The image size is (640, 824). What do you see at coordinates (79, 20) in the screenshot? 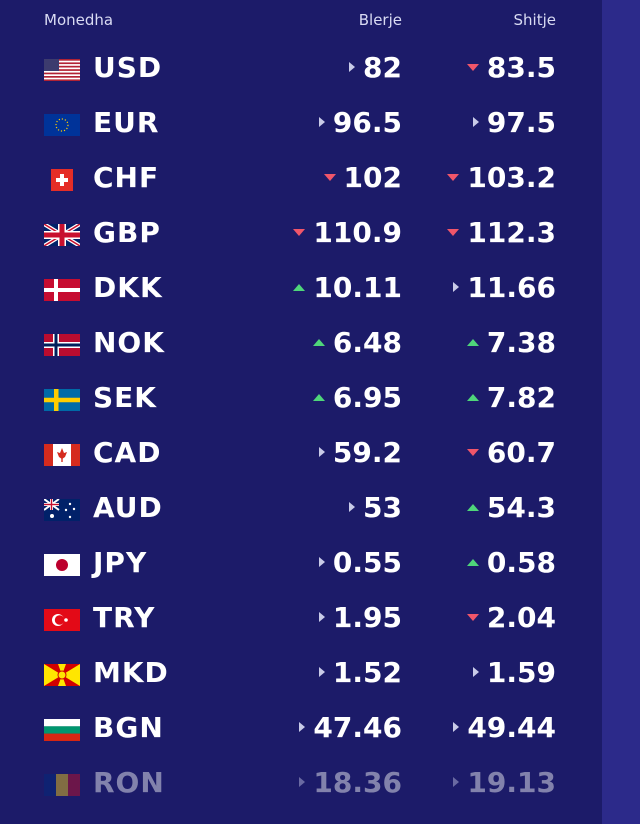
I see `currency-column-header: Monedha` at bounding box center [79, 20].